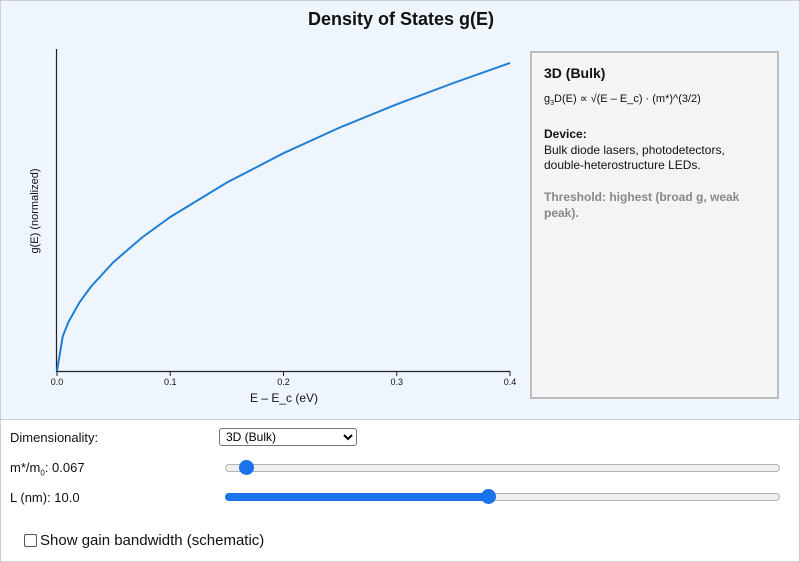 The image size is (800, 562). Describe the element at coordinates (170, 382) in the screenshot. I see `x-tick-label: 0.1` at that location.